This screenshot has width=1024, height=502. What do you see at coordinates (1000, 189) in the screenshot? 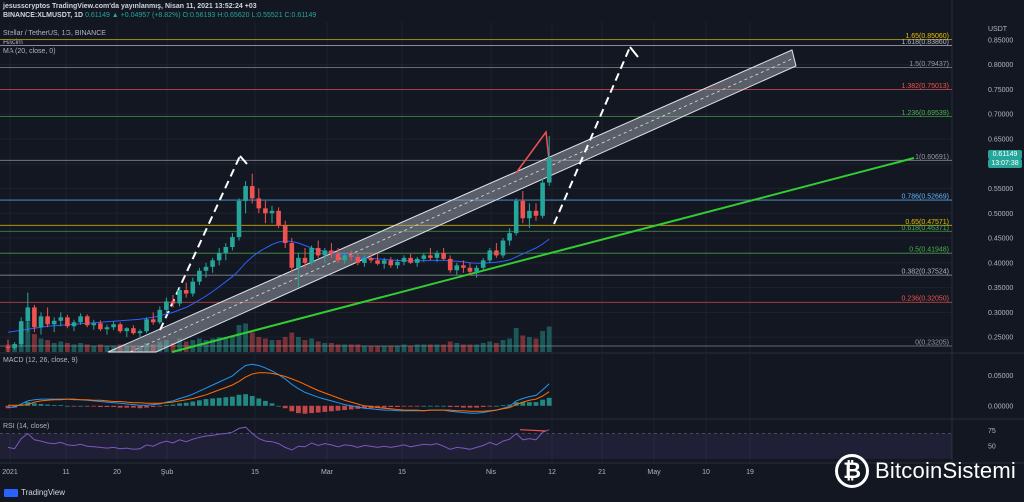
I see `y-tick-label: 0.55000` at bounding box center [1000, 189].